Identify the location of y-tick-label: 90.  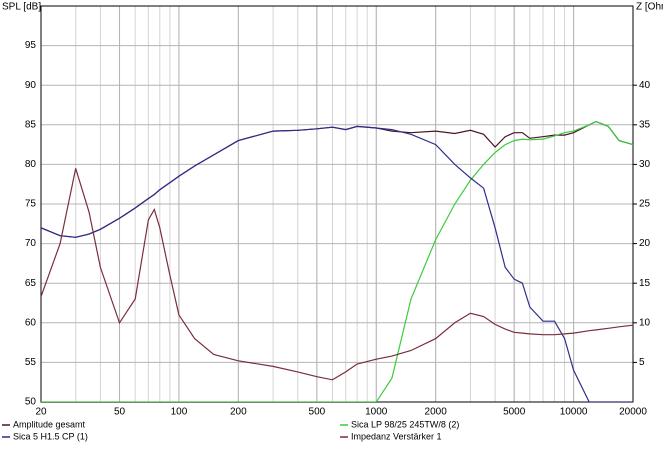
(31, 85).